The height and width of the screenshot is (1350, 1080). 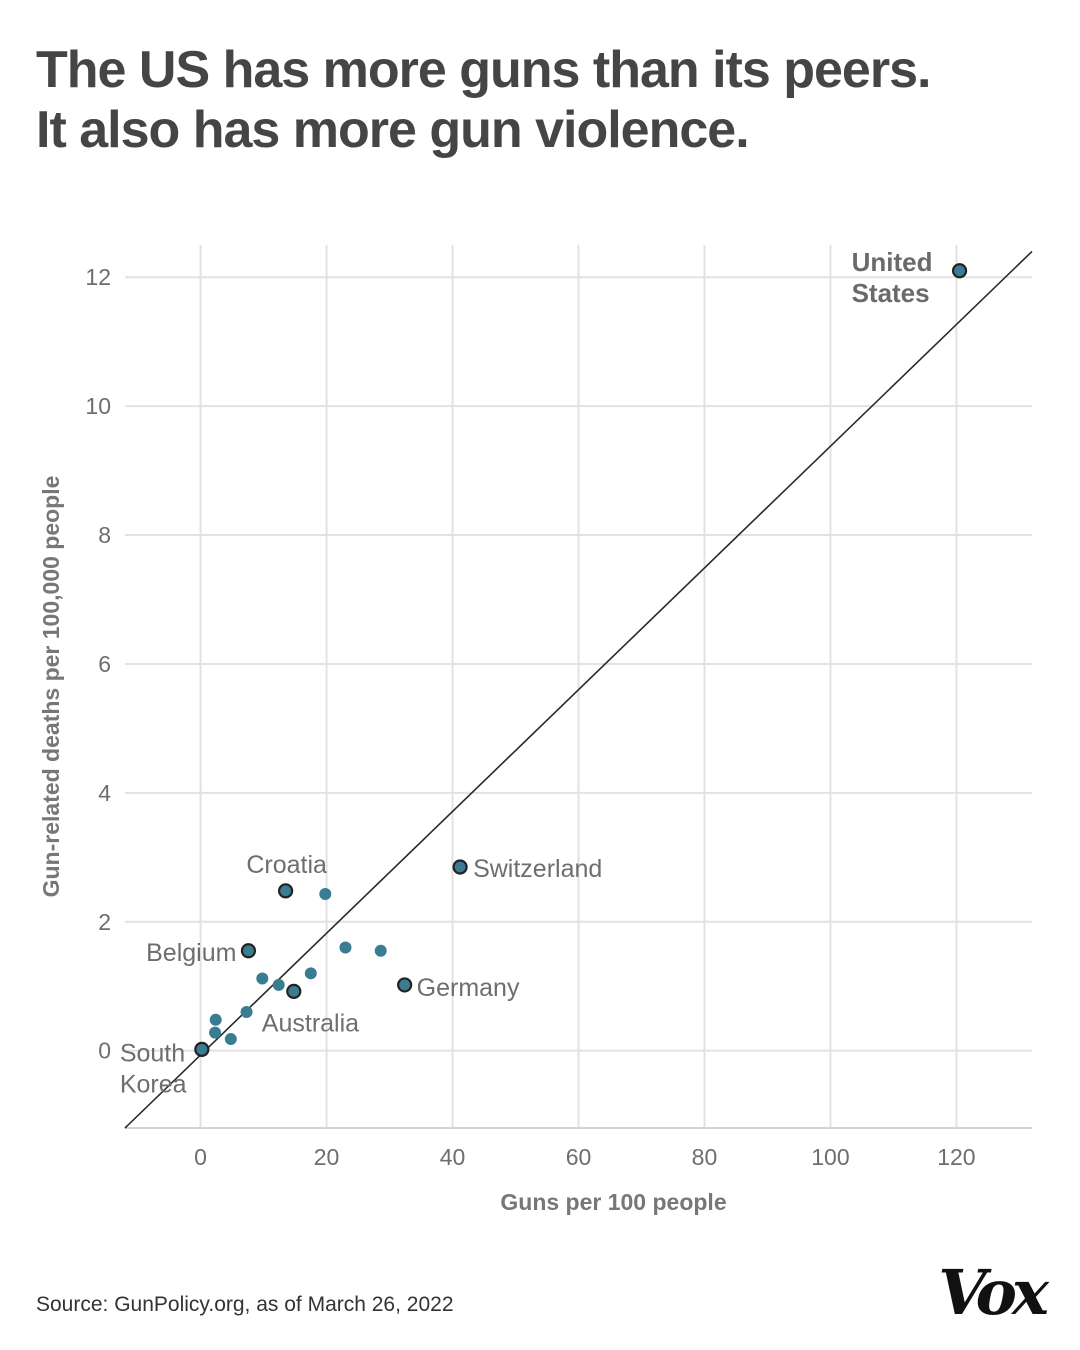 What do you see at coordinates (104, 664) in the screenshot?
I see `y-tick-label: 6` at bounding box center [104, 664].